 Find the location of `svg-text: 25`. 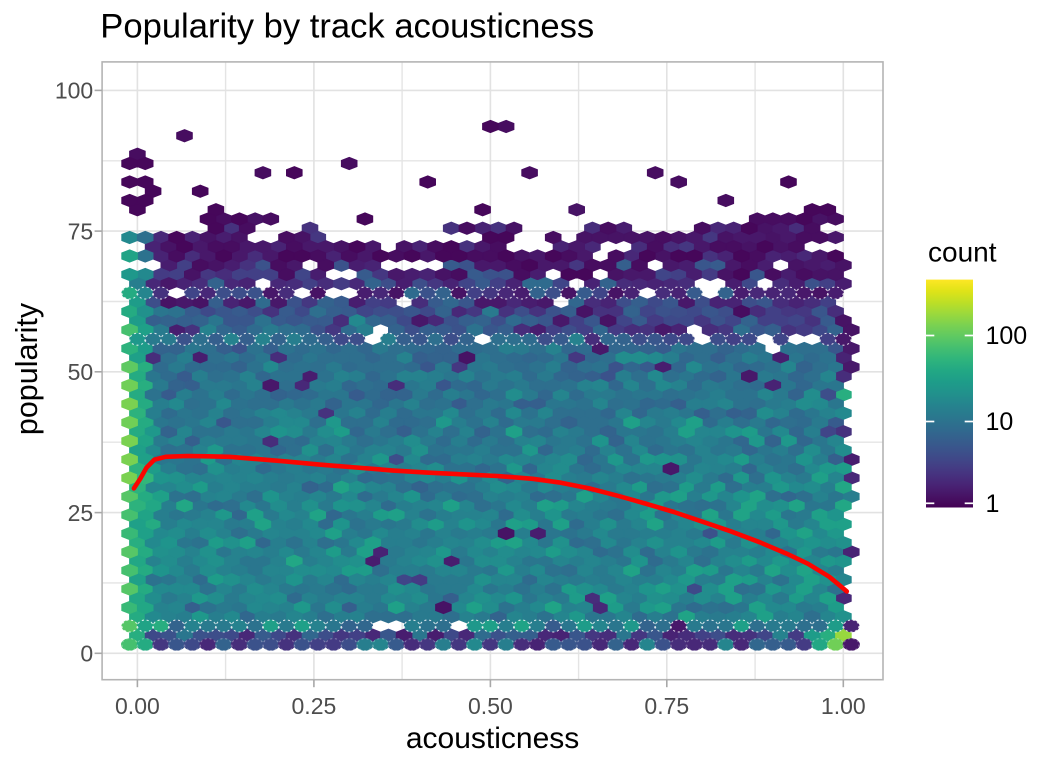

svg-text: 25 is located at coordinates (81, 513).